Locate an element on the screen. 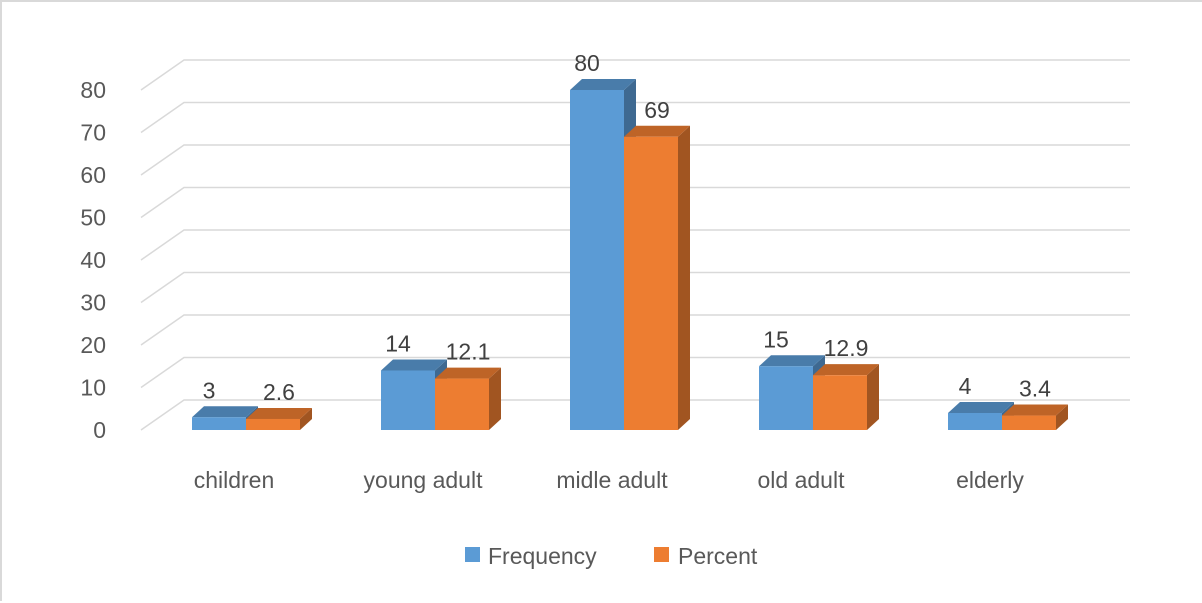  bar-frequency-0-top is located at coordinates (225, 412).